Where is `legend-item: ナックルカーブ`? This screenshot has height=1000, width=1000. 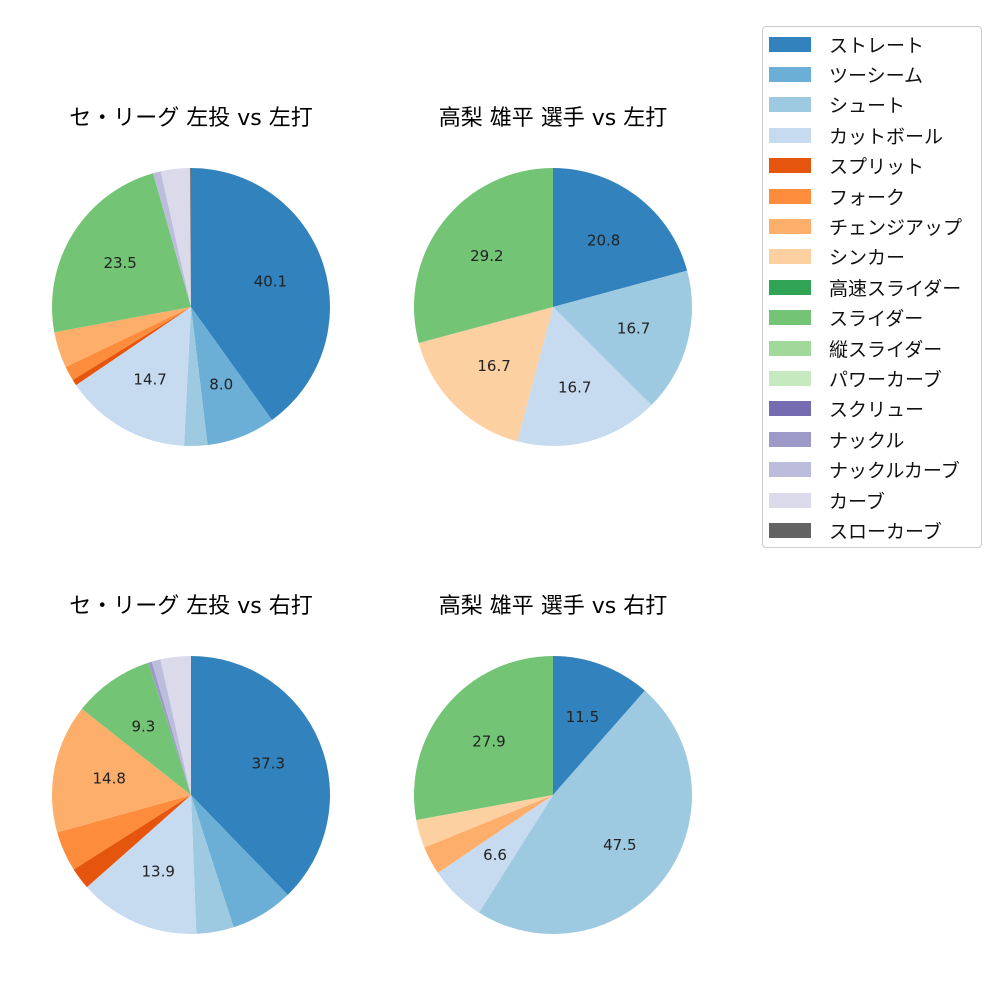 legend-item: ナックルカーブ is located at coordinates (864, 471).